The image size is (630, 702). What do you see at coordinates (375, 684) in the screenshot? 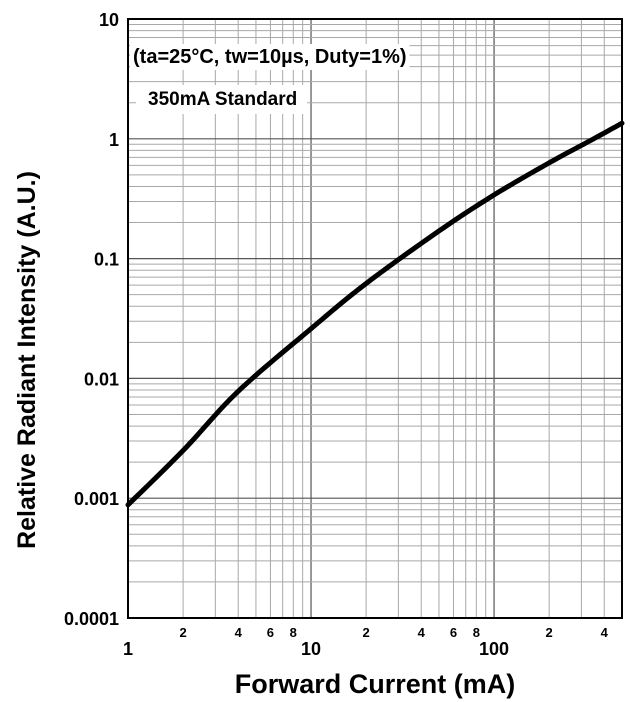
I see `x-axis-label: Forward Current (mA)` at bounding box center [375, 684].